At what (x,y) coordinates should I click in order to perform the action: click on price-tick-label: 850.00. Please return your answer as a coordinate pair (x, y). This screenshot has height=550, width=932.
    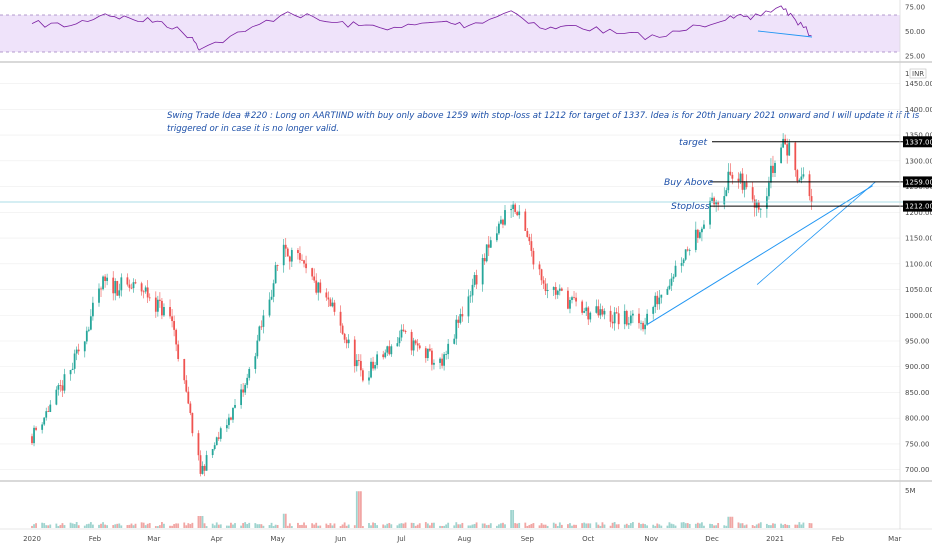
    Looking at the image, I should click on (917, 393).